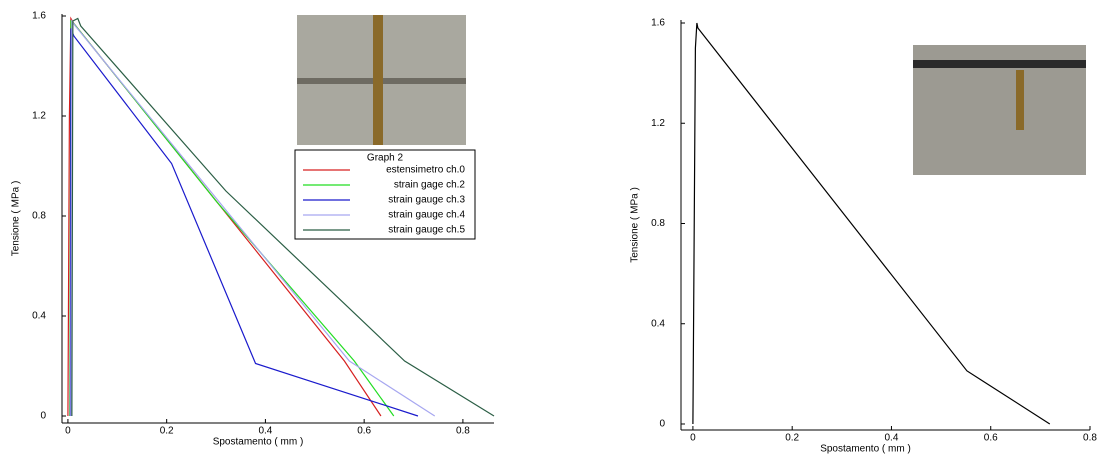  I want to click on legend-label: strain gauge ch.3, so click(426, 200).